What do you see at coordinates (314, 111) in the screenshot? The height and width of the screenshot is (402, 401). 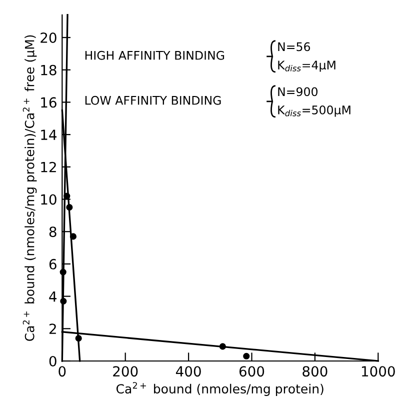 I see `annotation: K$_{diss}$=500μM` at bounding box center [314, 111].